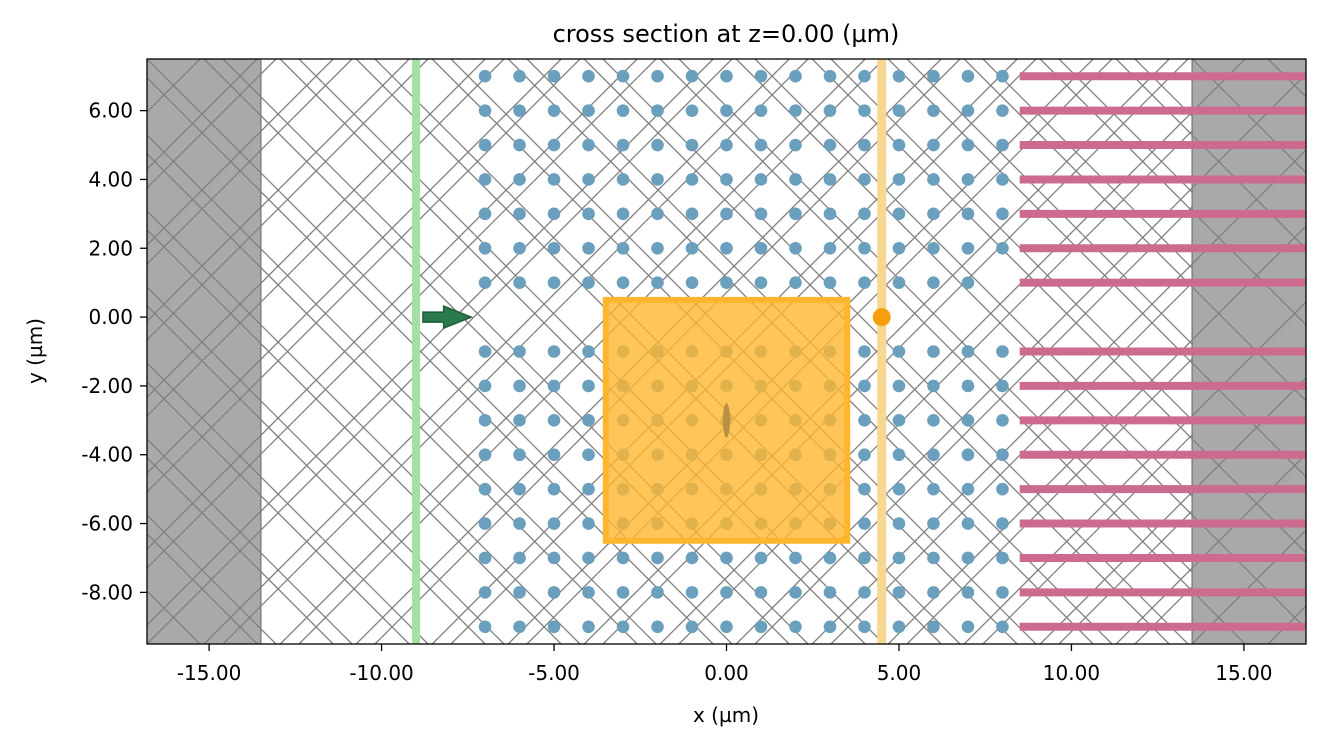 The width and height of the screenshot is (1324, 747). What do you see at coordinates (554, 673) in the screenshot?
I see `x-tick-label: -5.00` at bounding box center [554, 673].